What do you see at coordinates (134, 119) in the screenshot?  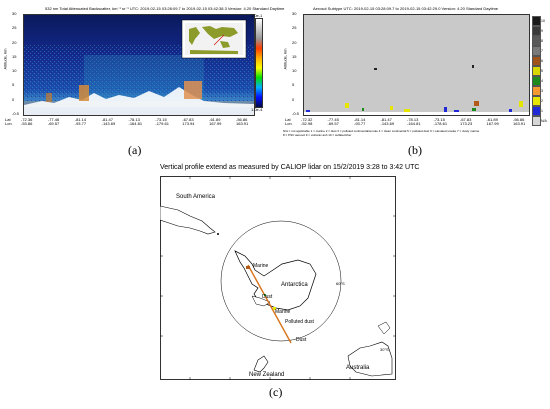 I see `panel-a-lat-tick: -78.13` at bounding box center [134, 119].